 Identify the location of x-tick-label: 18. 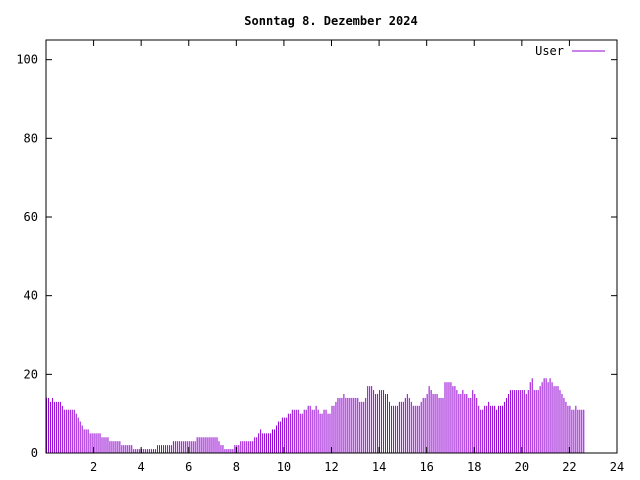
(474, 467).